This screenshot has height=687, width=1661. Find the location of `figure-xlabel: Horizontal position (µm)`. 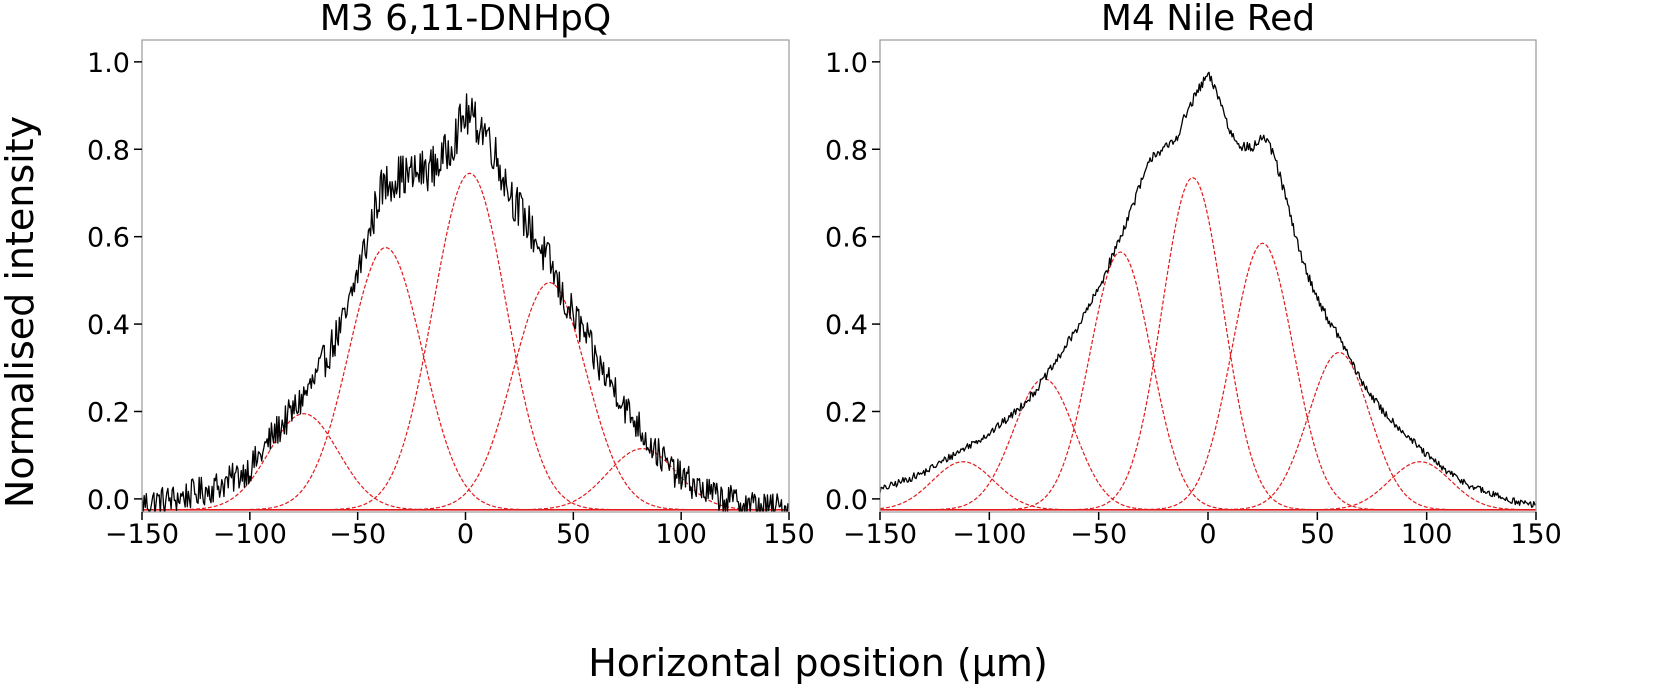

figure-xlabel: Horizontal position (µm) is located at coordinates (818, 663).